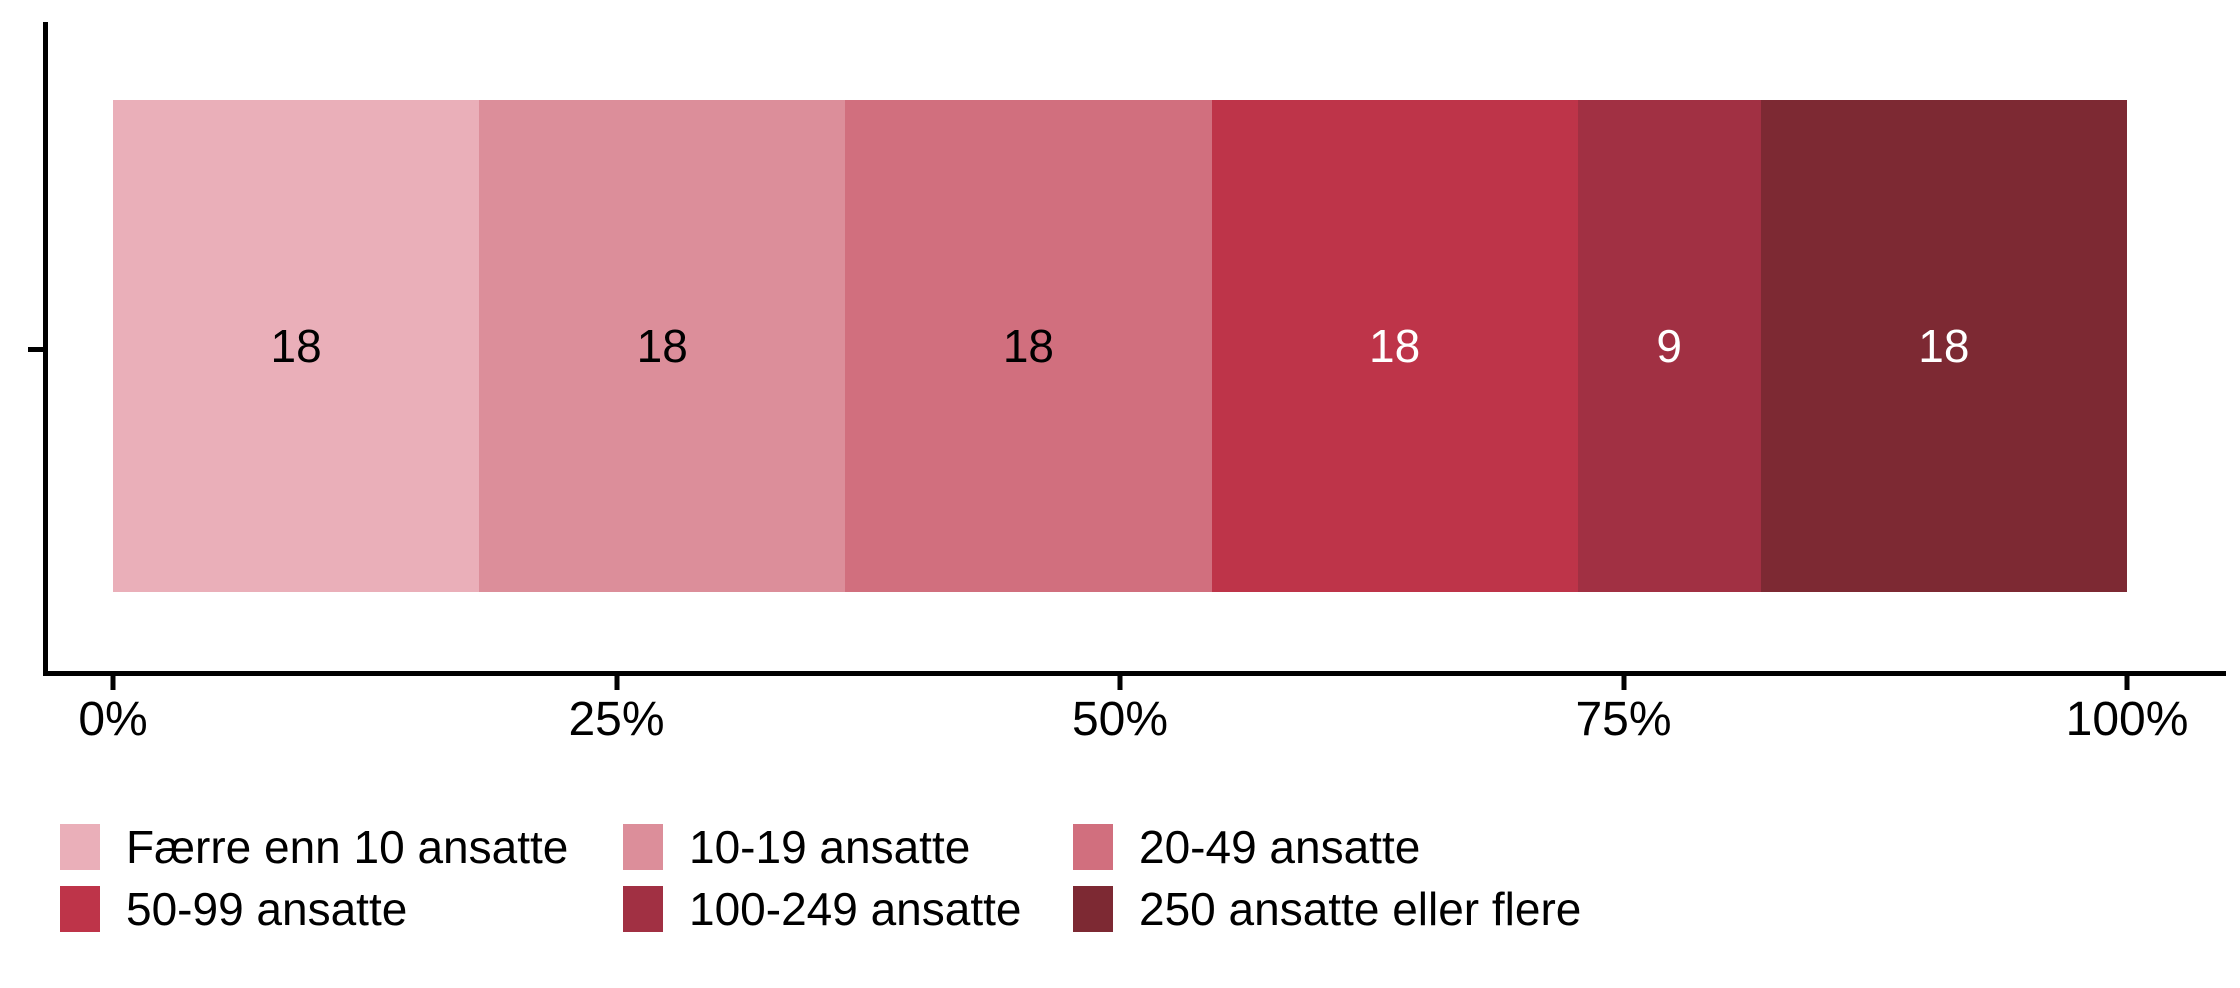  I want to click on x-axis-tick-label: 100%, so click(2127, 719).